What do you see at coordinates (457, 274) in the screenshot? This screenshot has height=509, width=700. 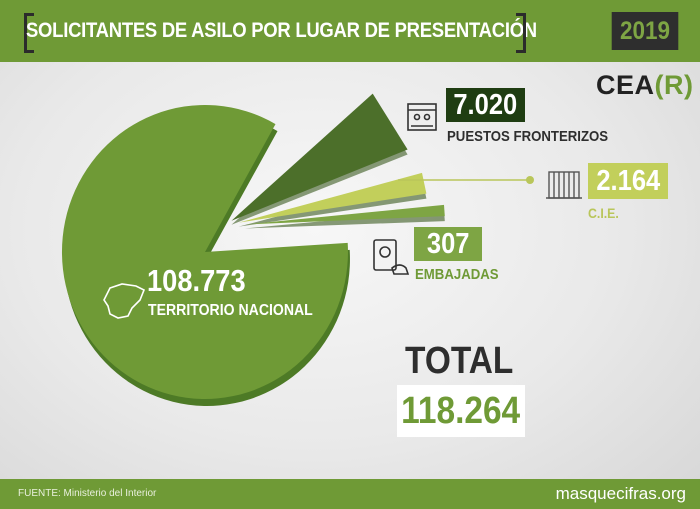 I see `embajadas-label: EMBAJADAS` at bounding box center [457, 274].